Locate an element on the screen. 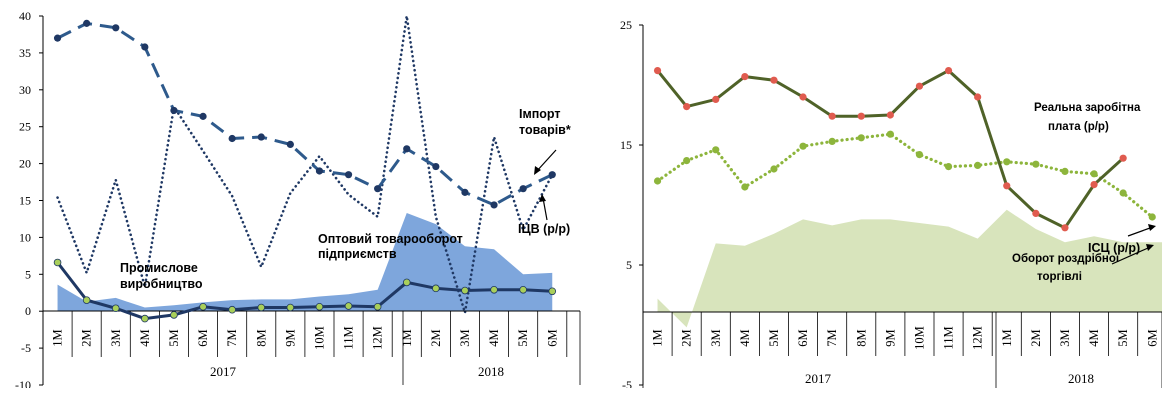  left-y-tick-label: 30 is located at coordinates (25, 90).